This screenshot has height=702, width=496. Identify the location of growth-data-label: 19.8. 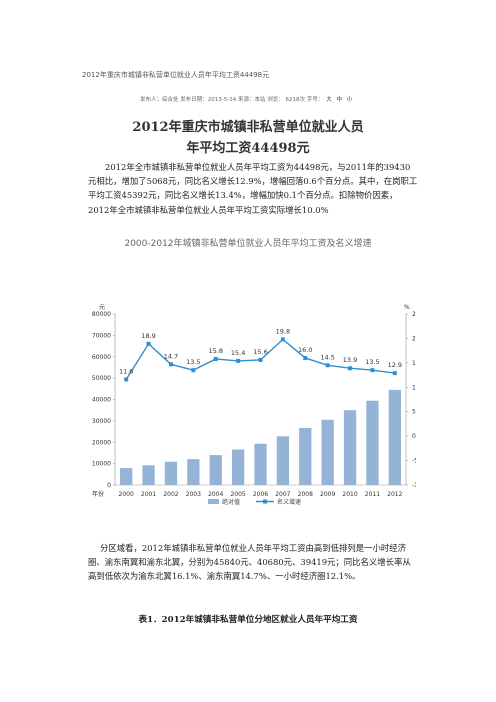
(283, 331).